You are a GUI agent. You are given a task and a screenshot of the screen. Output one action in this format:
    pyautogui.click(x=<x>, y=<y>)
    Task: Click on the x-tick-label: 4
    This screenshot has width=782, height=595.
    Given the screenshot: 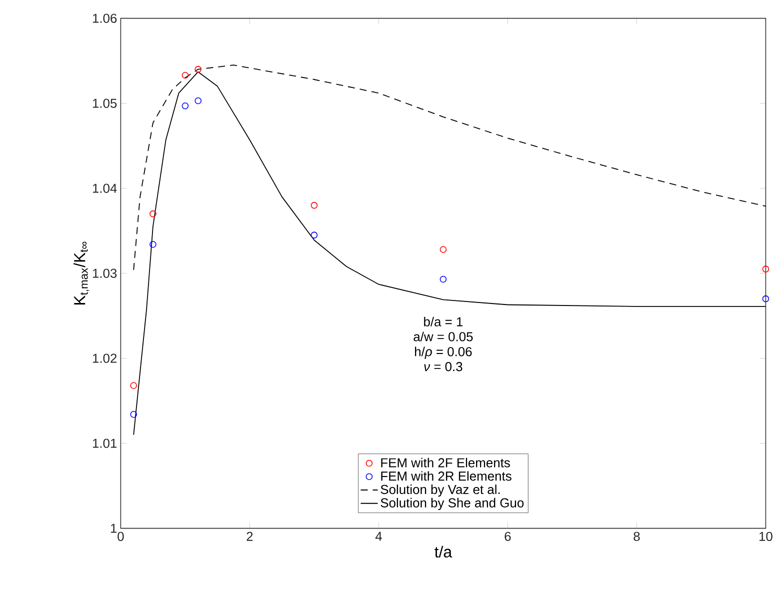 What is the action you would take?
    pyautogui.click(x=378, y=536)
    